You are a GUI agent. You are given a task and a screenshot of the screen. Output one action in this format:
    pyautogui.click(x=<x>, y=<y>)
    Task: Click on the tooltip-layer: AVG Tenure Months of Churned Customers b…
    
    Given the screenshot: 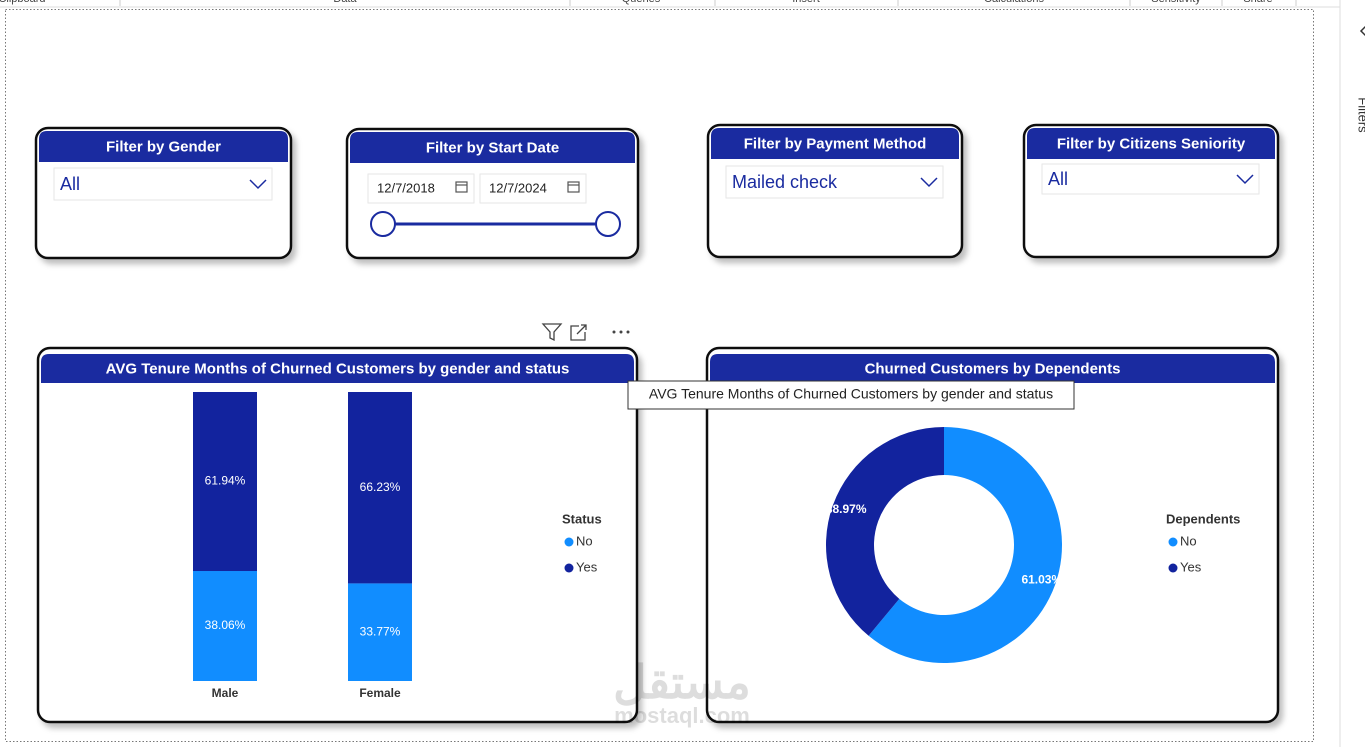 What is the action you would take?
    pyautogui.click(x=851, y=395)
    